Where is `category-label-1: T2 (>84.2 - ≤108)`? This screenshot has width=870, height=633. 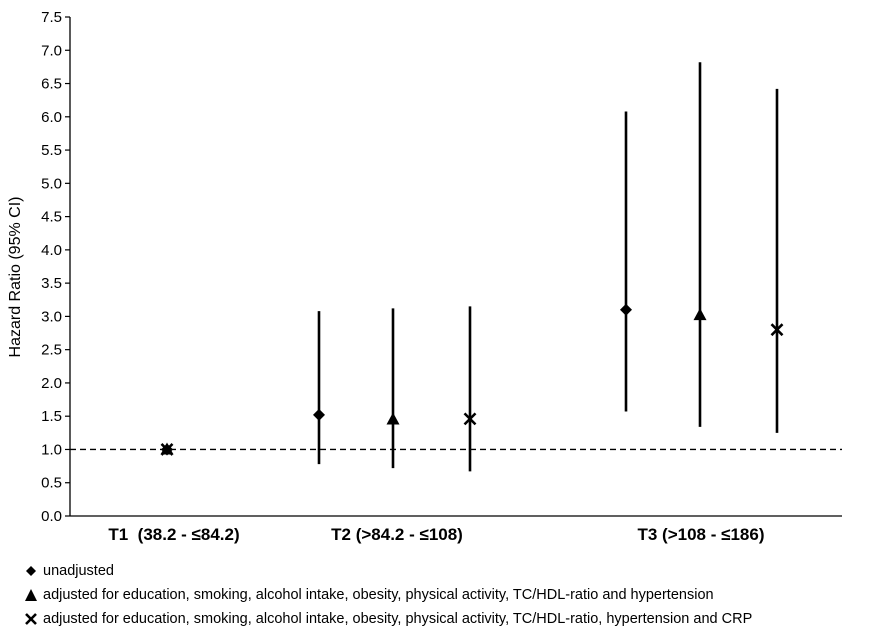 category-label-1: T2 (>84.2 - ≤108) is located at coordinates (397, 534).